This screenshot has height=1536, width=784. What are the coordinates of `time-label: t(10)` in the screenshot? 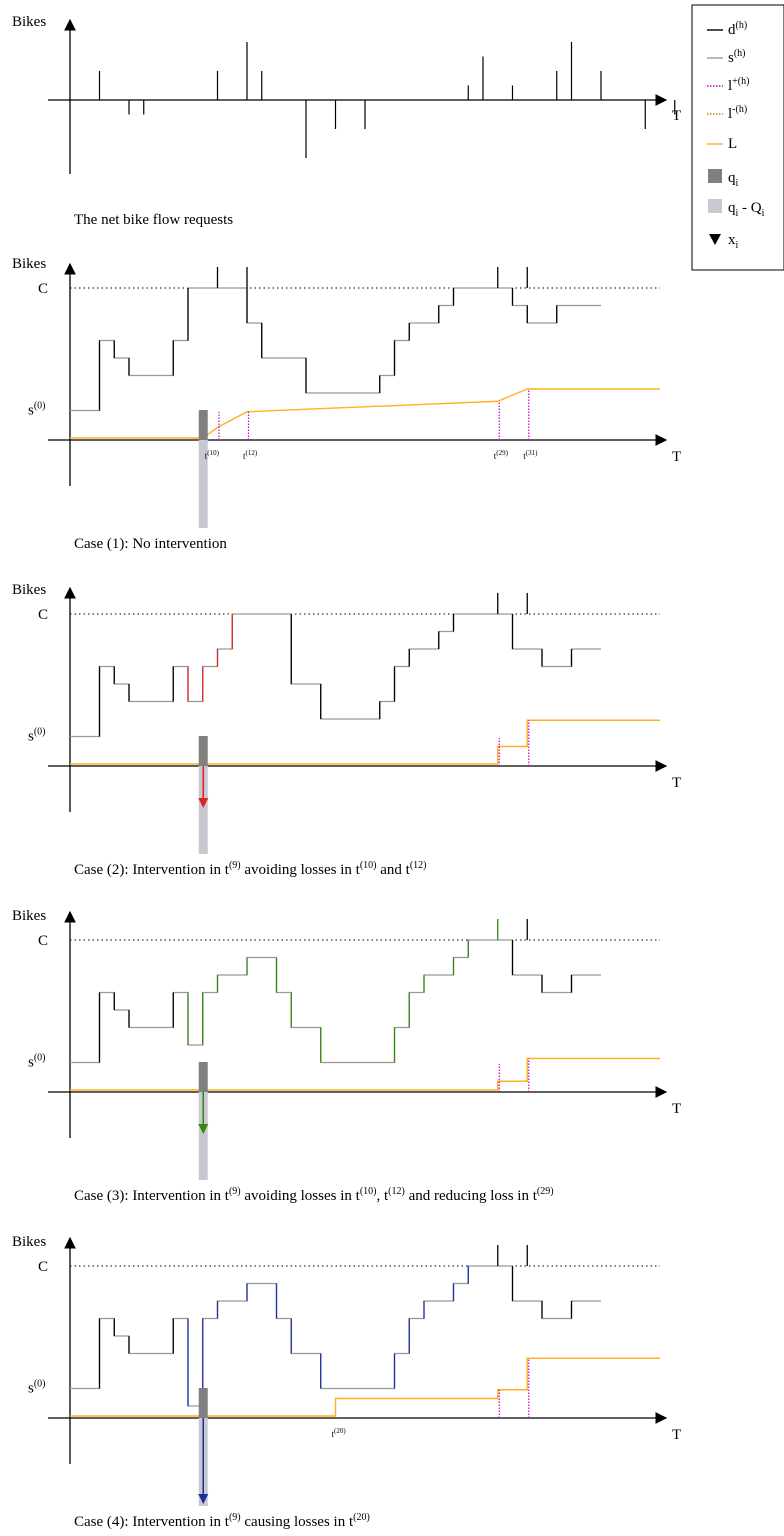 It's located at (212, 455).